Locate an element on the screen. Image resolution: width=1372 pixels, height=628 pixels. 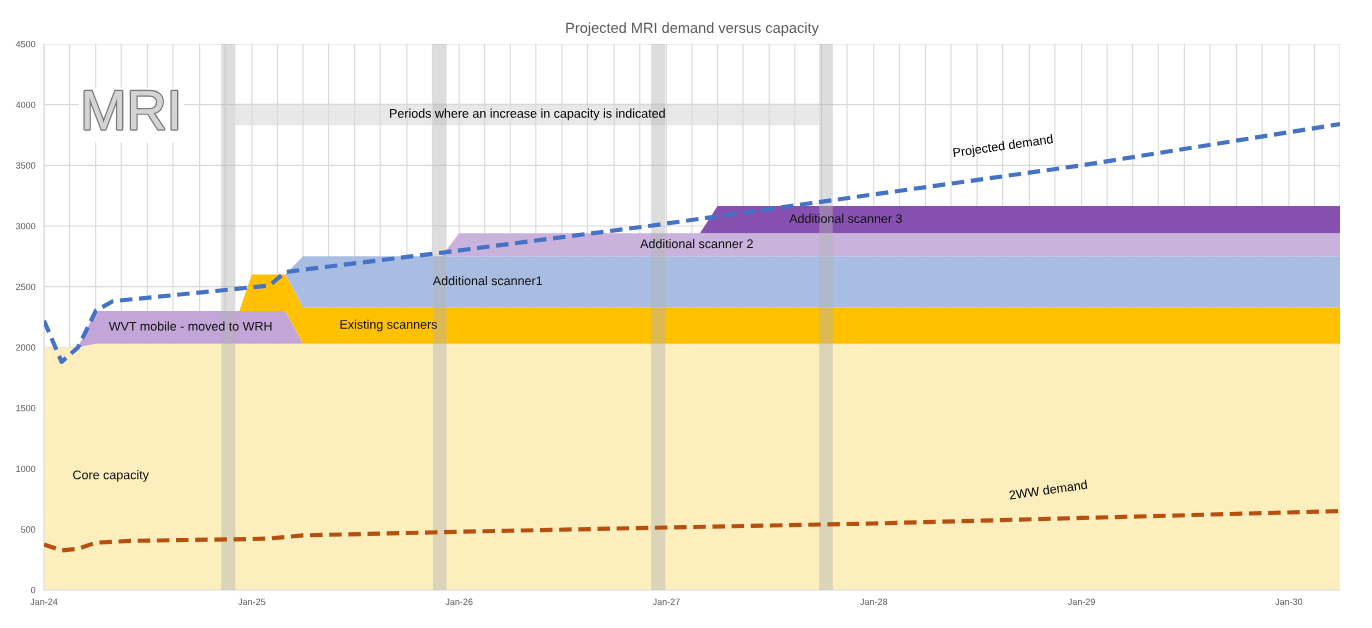
series-label: Additional scanner1 is located at coordinates (487, 280).